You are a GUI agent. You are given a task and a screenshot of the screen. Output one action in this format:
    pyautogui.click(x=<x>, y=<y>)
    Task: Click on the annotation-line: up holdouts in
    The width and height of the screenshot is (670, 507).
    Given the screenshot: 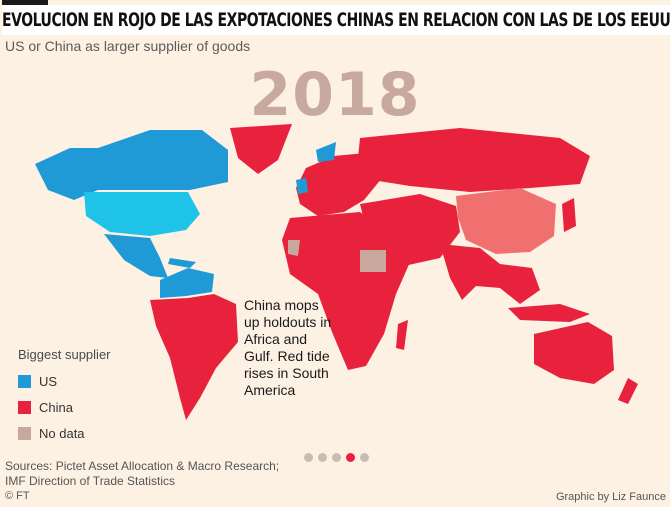 What is the action you would take?
    pyautogui.click(x=288, y=322)
    